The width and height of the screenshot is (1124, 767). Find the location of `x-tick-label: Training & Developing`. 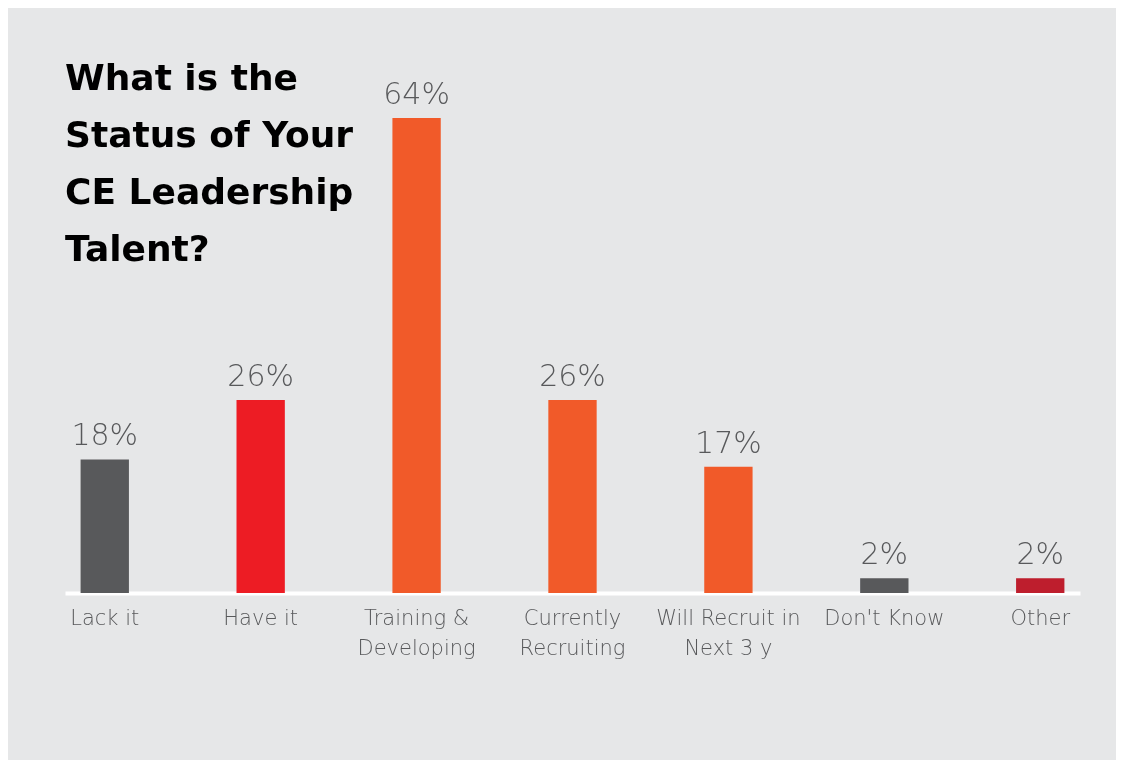

x-tick-label: Training & Developing is located at coordinates (416, 632).